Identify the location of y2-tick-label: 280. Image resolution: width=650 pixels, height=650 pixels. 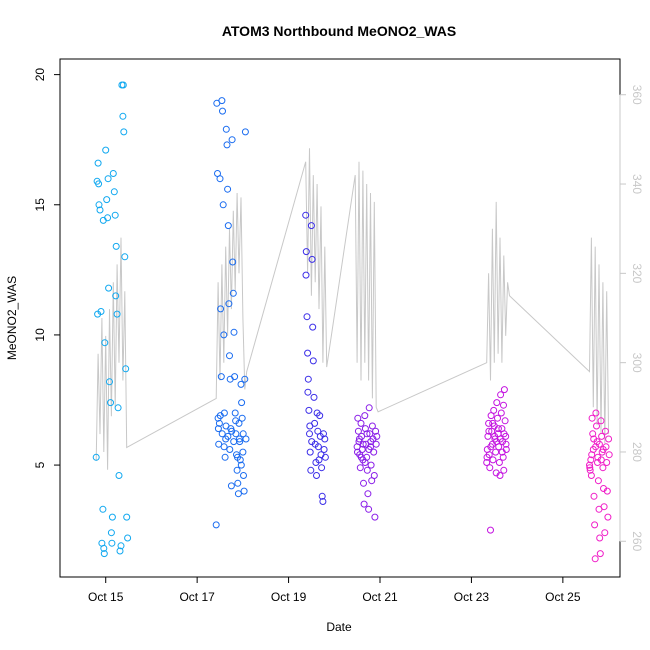
(637, 452).